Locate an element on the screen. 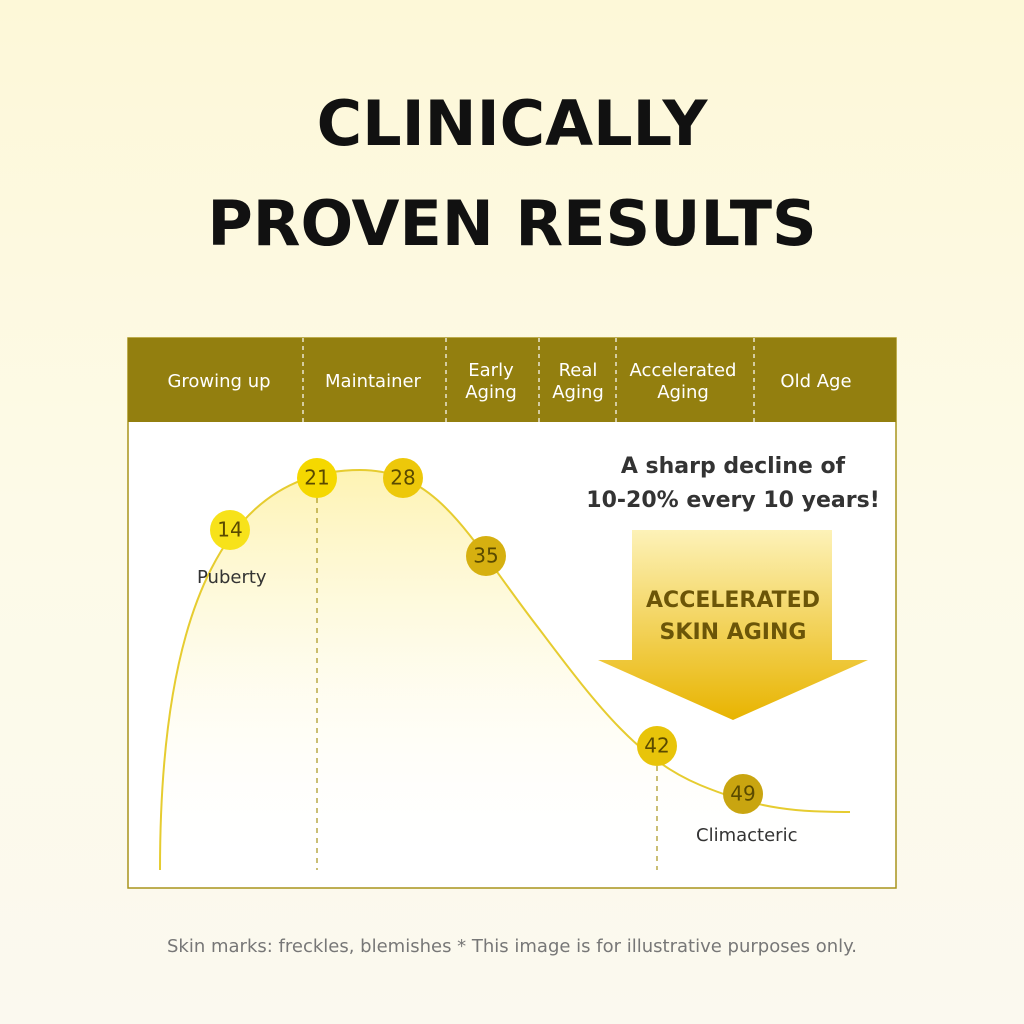  arrow-text: ACCELERATED is located at coordinates (733, 600).